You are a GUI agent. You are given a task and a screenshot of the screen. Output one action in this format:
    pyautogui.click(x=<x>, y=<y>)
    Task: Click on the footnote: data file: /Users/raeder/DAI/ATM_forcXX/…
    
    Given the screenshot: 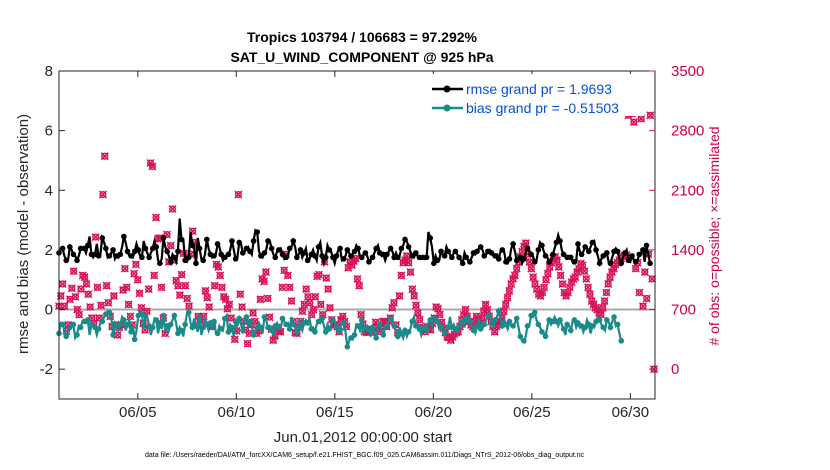 What is the action you would take?
    pyautogui.click(x=365, y=455)
    